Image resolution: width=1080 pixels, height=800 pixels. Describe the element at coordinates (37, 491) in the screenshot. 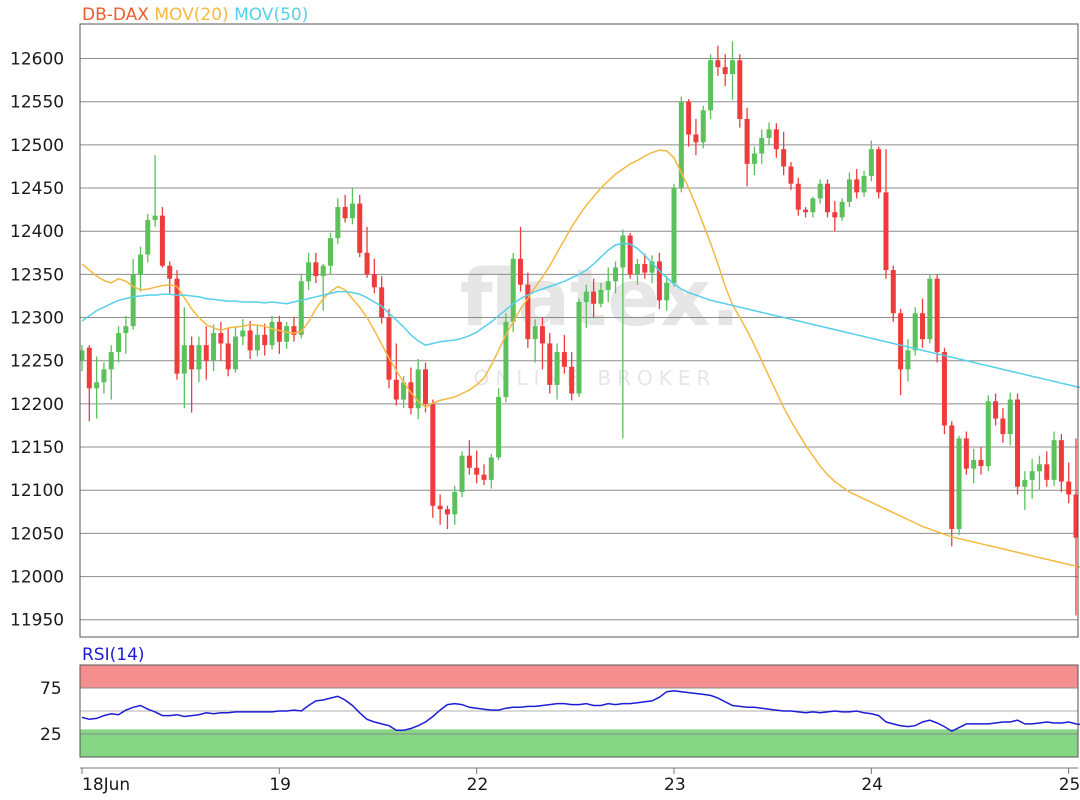

I see `price-tick-label: 12100` at that location.